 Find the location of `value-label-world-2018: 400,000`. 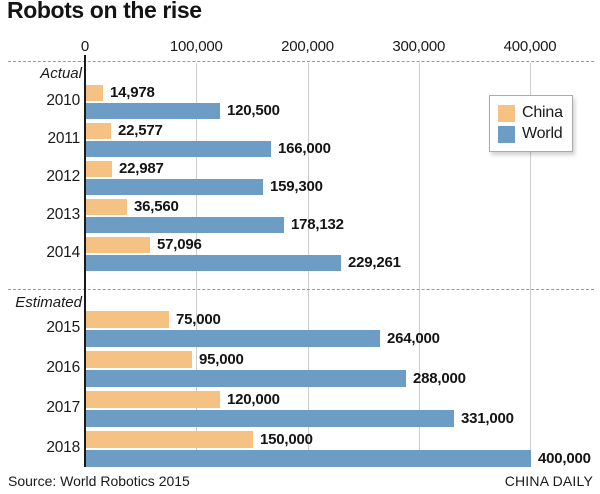

value-label-world-2018: 400,000 is located at coordinates (564, 458).